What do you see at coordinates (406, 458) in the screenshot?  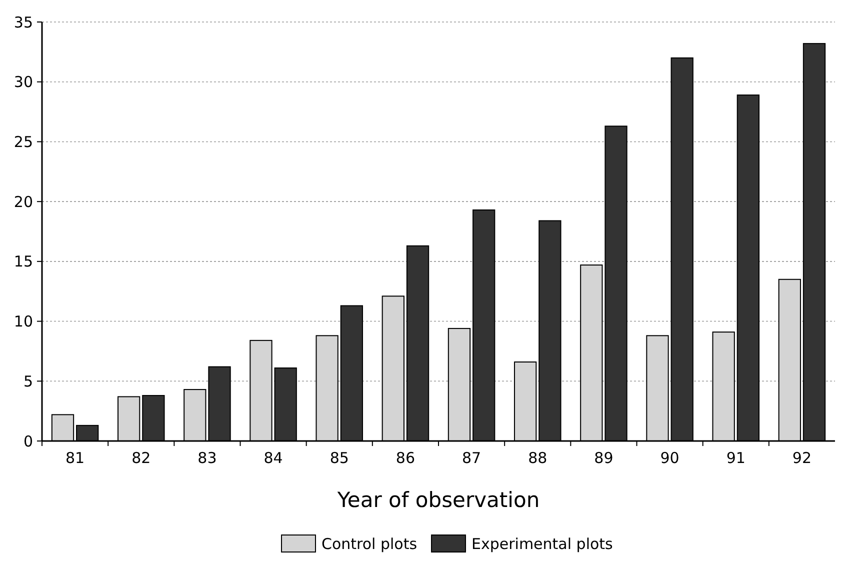 I see `x-tick-label: 86` at bounding box center [406, 458].